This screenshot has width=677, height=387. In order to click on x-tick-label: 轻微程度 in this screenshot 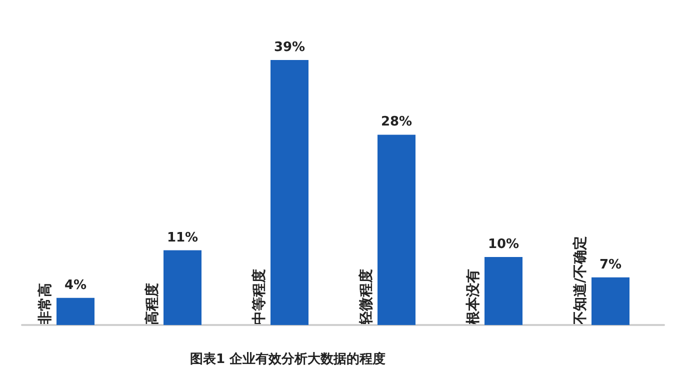, I will do `click(366, 297)`.